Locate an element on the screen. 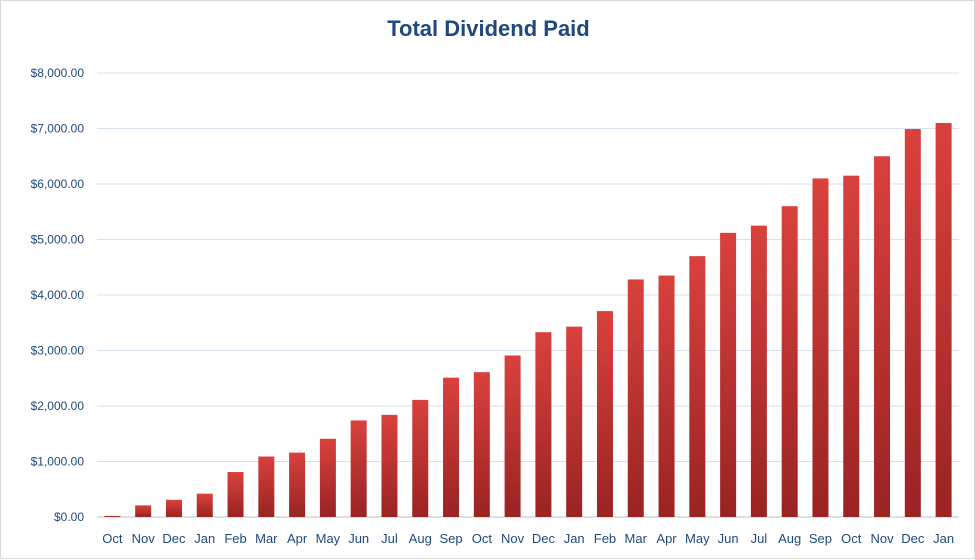  y-tick-label: $2,000.00 is located at coordinates (58, 406).